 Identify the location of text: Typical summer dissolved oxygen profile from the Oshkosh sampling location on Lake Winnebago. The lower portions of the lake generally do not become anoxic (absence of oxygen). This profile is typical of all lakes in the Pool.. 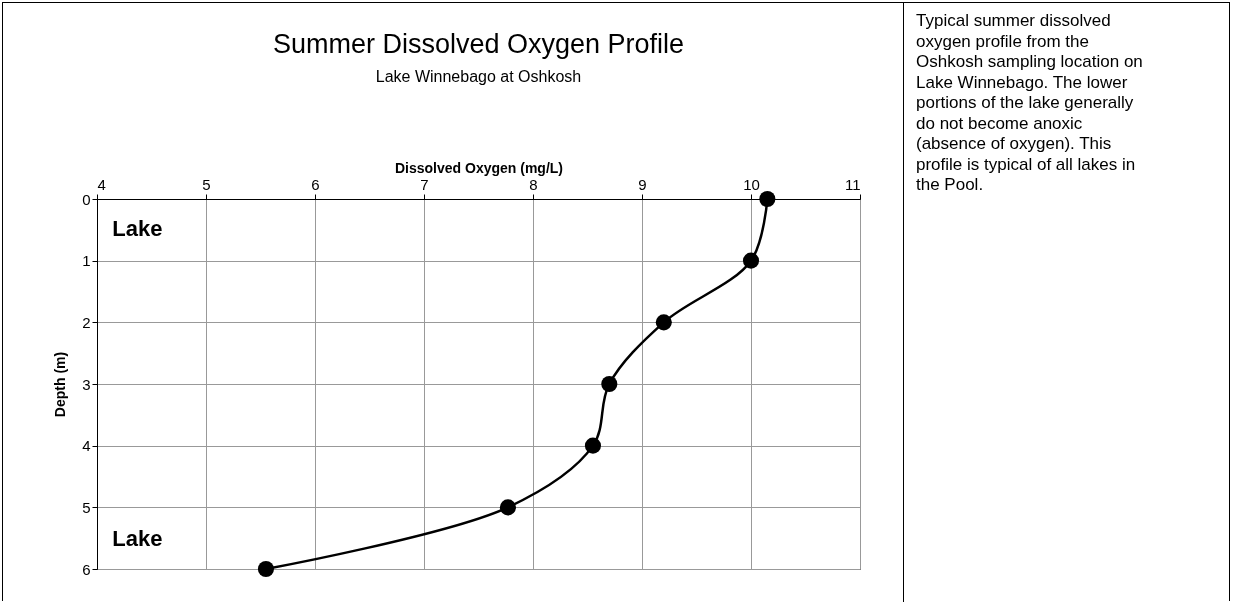
(1029, 102).